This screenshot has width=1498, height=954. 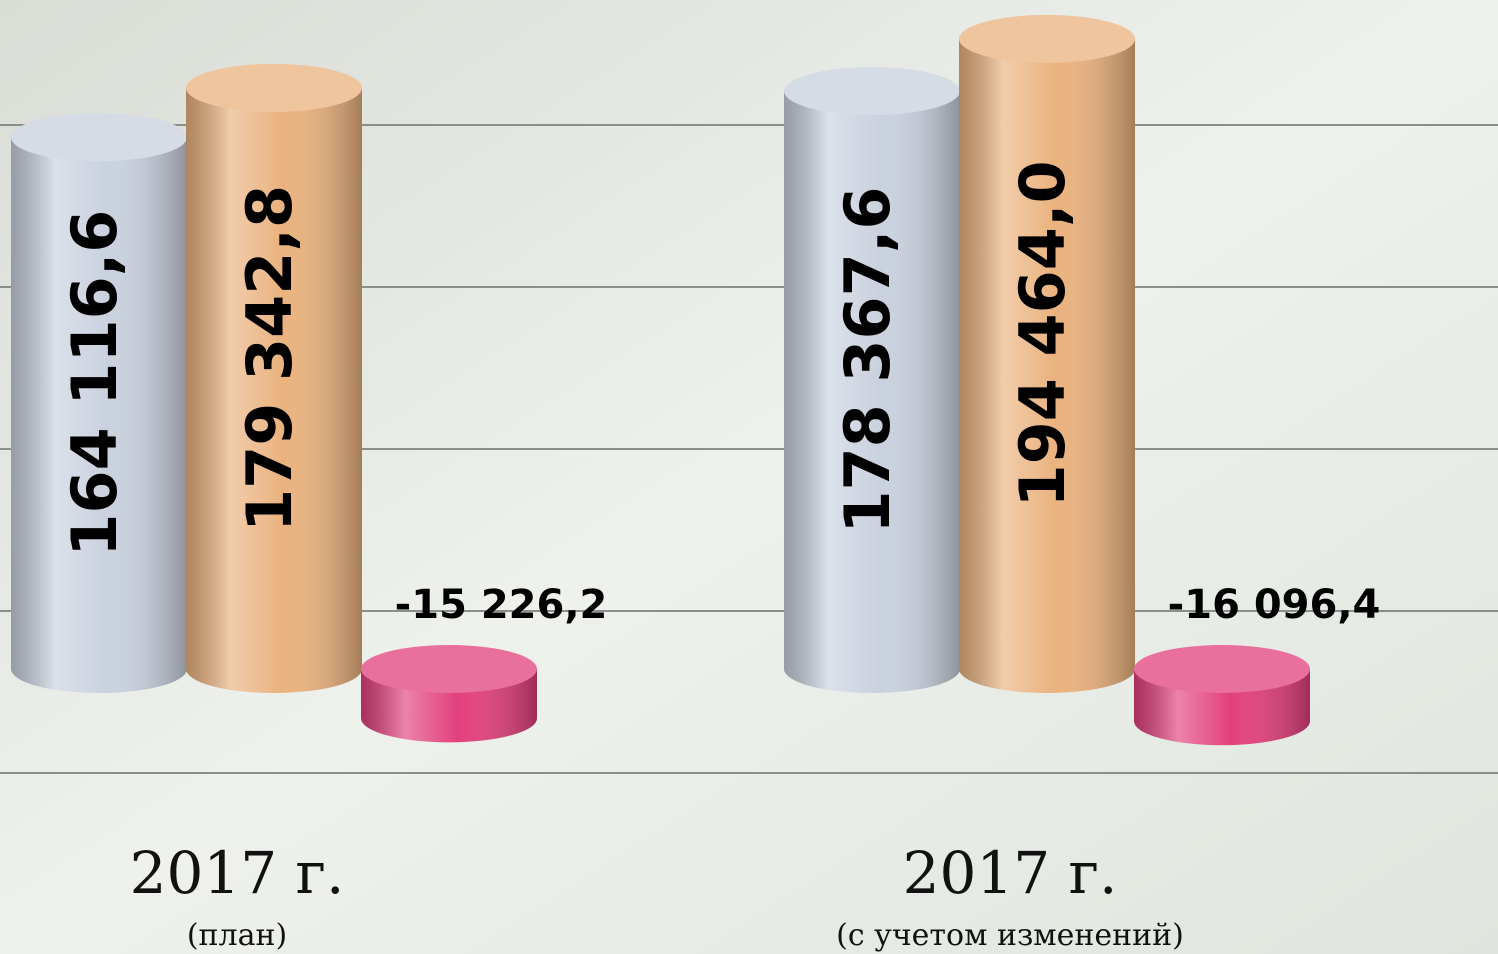 What do you see at coordinates (501, 605) in the screenshot?
I see `value-label: -15 226,2` at bounding box center [501, 605].